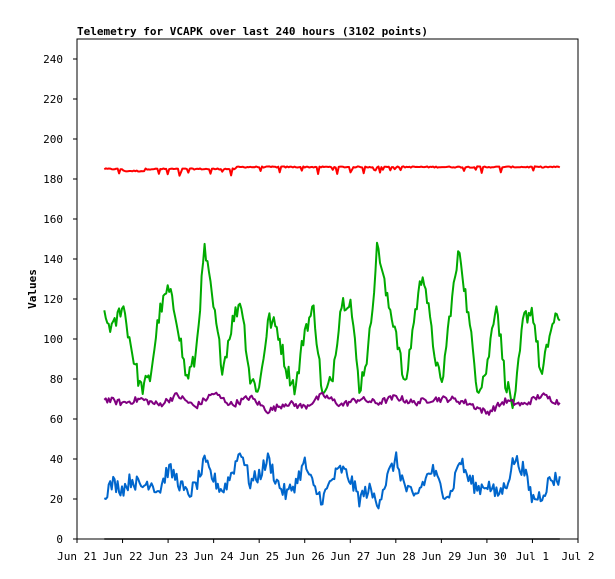 This screenshot has height=579, width=615. What do you see at coordinates (259, 556) in the screenshot?
I see `x-tick-label: Jun 25` at bounding box center [259, 556].